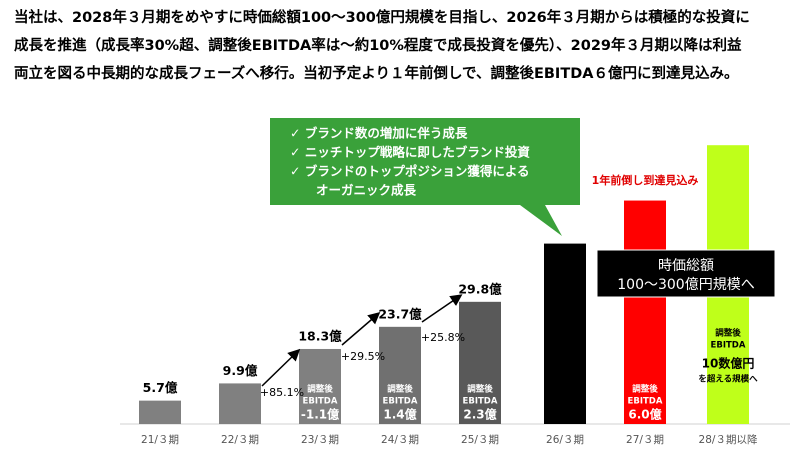 The width and height of the screenshot is (800, 465). I want to click on ebitda-label: を超える規模へ, so click(728, 379).